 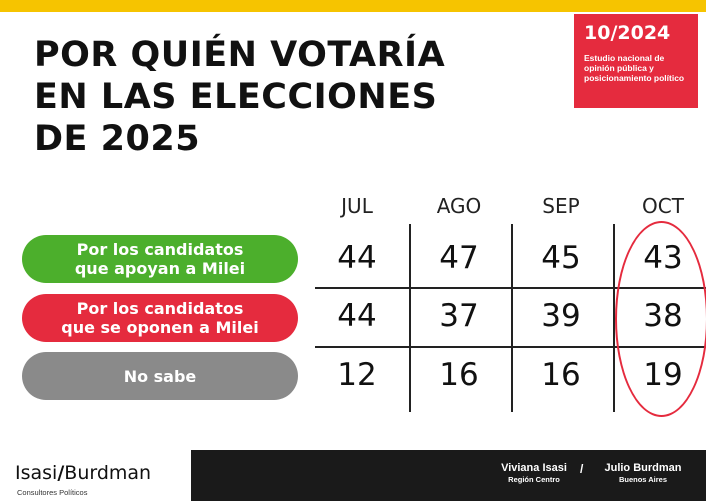 I want to click on column-header-ago: AGO, so click(x=459, y=206).